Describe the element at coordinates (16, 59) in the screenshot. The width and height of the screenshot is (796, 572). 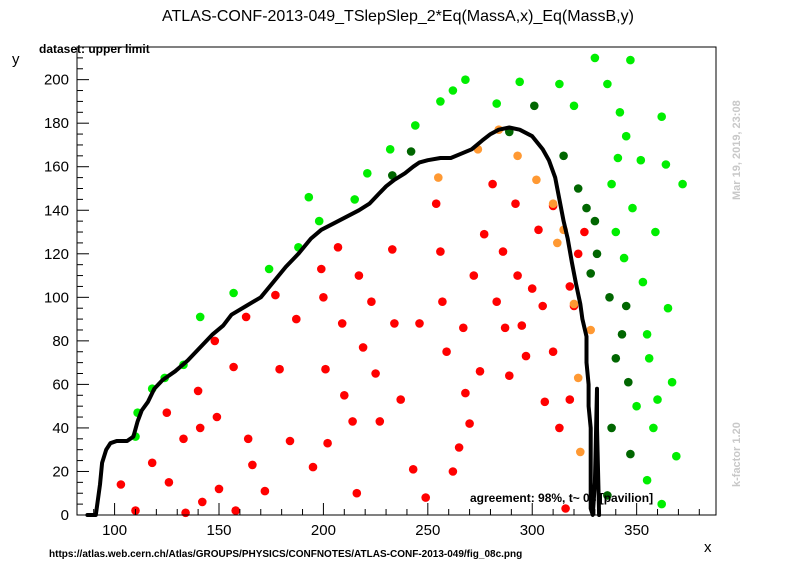
I see `y-axis-label: y` at that location.